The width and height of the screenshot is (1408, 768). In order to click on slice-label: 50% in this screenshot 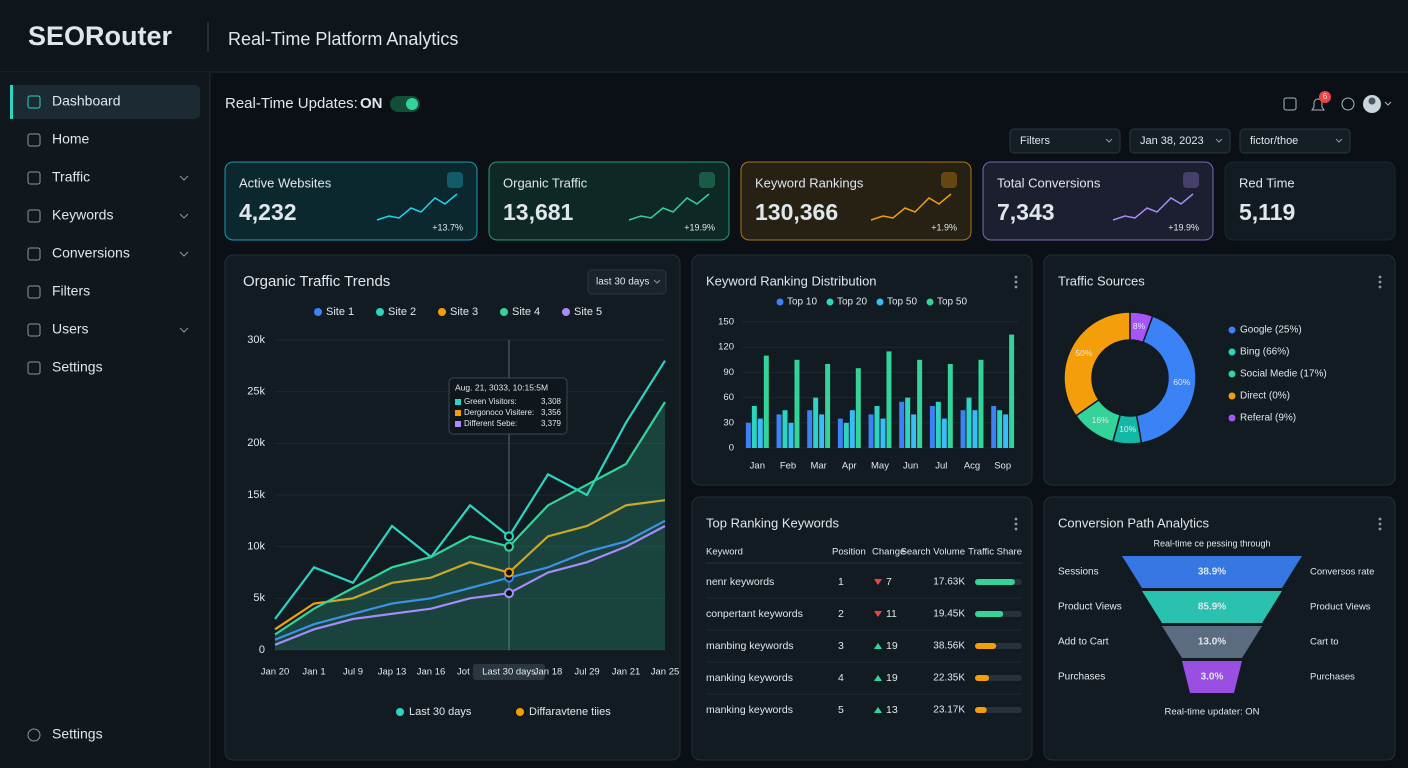, I will do `click(1083, 353)`.